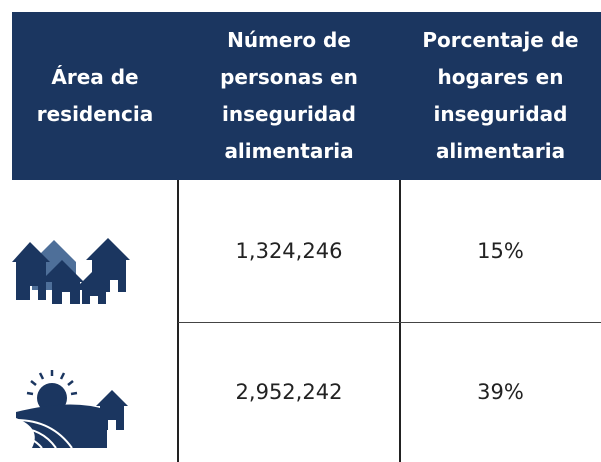 This screenshot has width=601, height=462. What do you see at coordinates (289, 251) in the screenshot?
I see `cell-value: 1,324,246` at bounding box center [289, 251].